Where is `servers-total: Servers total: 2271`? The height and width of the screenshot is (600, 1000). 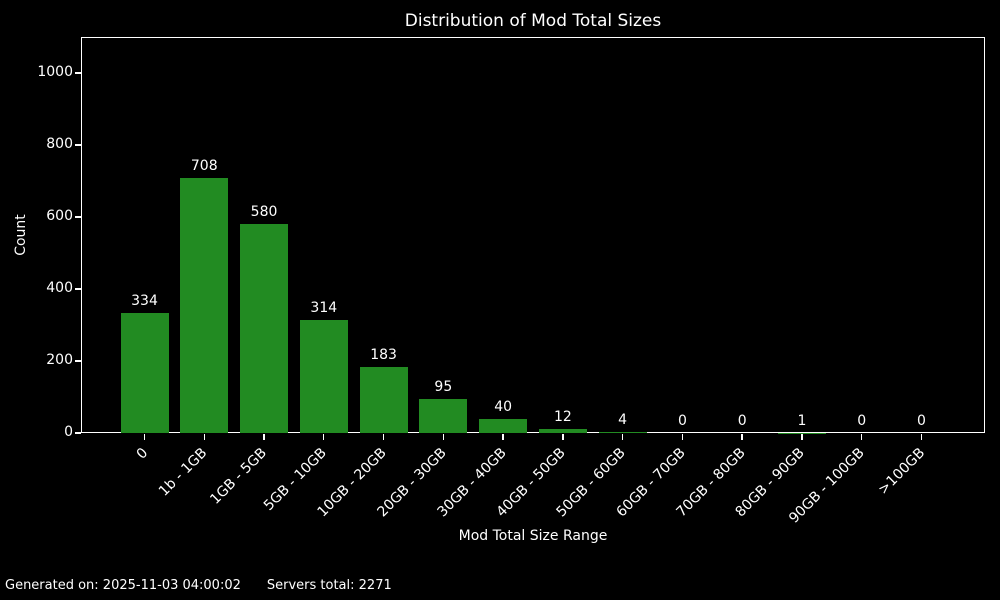
servers-total: Servers total: 2271 is located at coordinates (329, 585).